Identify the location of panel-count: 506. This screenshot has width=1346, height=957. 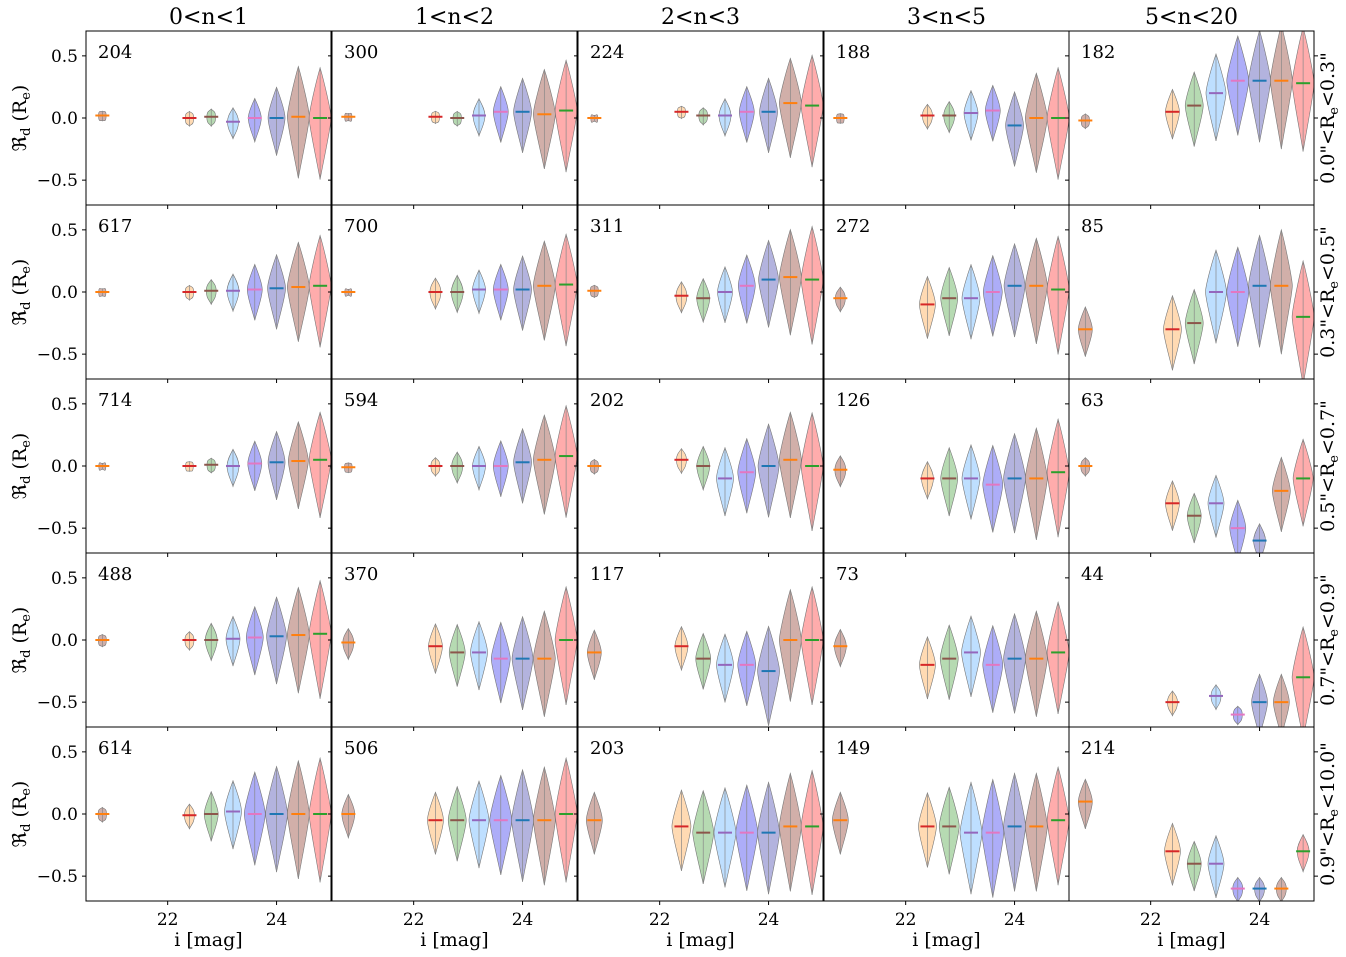
(361, 748).